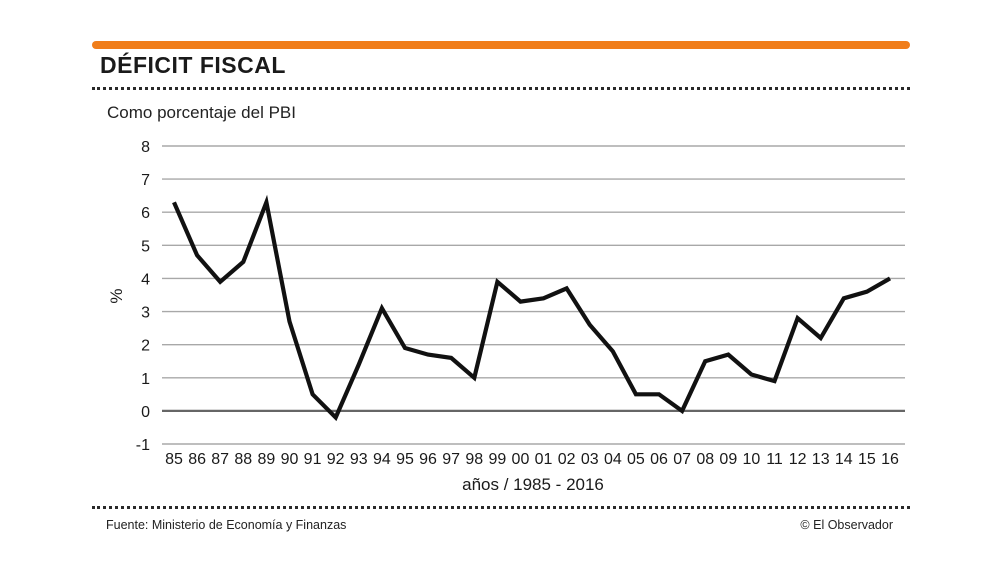 This screenshot has height=582, width=1000. I want to click on x-tick-label: 05, so click(636, 459).